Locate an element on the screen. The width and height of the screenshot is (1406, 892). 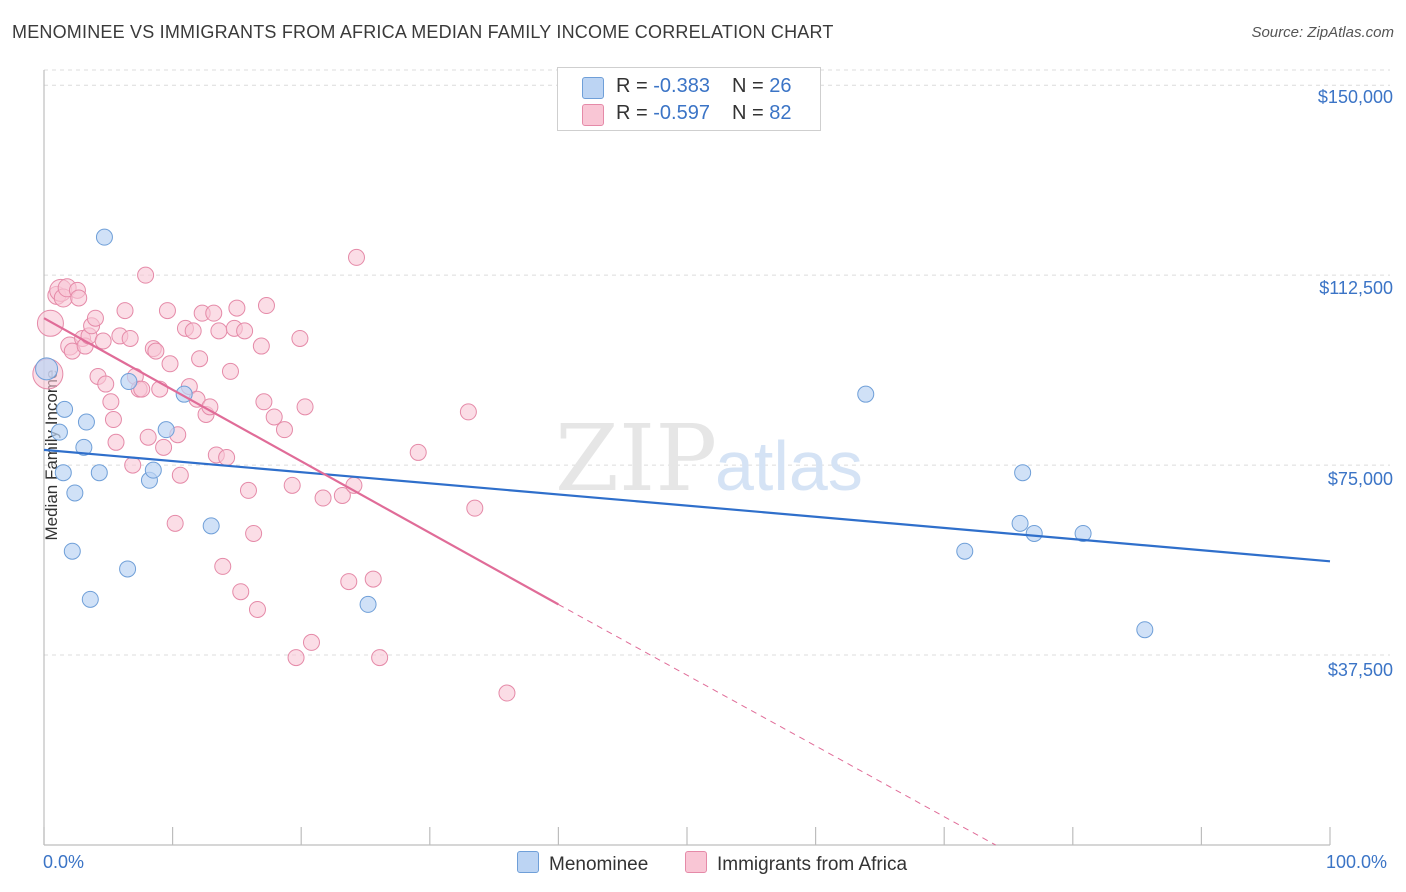
trend-line-immigrants-extension is located at coordinates (777, 724).